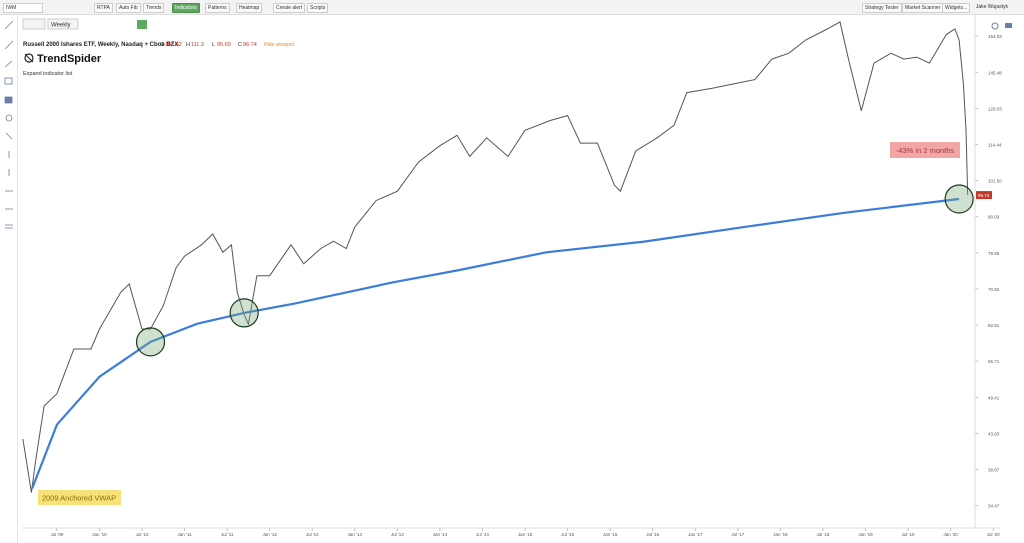 This screenshot has width=1024, height=543. Describe the element at coordinates (208, 45) in the screenshot. I see `ohlc-readout: O 108.62 H 111.3 L 95.69 C 96.74` at that location.